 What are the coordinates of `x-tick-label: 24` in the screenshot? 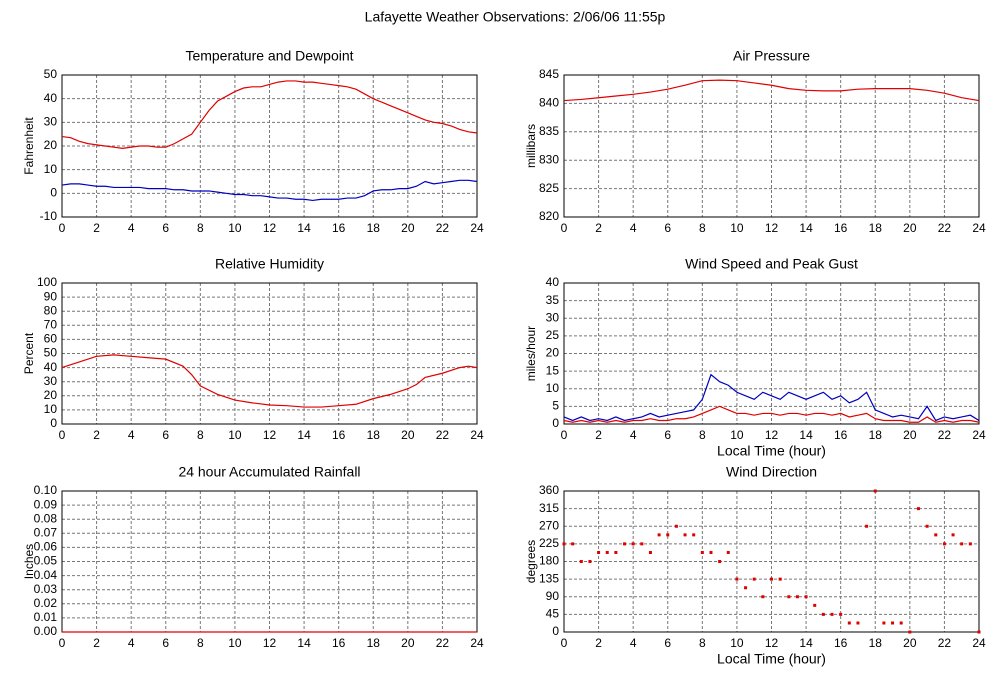 It's located at (477, 435).